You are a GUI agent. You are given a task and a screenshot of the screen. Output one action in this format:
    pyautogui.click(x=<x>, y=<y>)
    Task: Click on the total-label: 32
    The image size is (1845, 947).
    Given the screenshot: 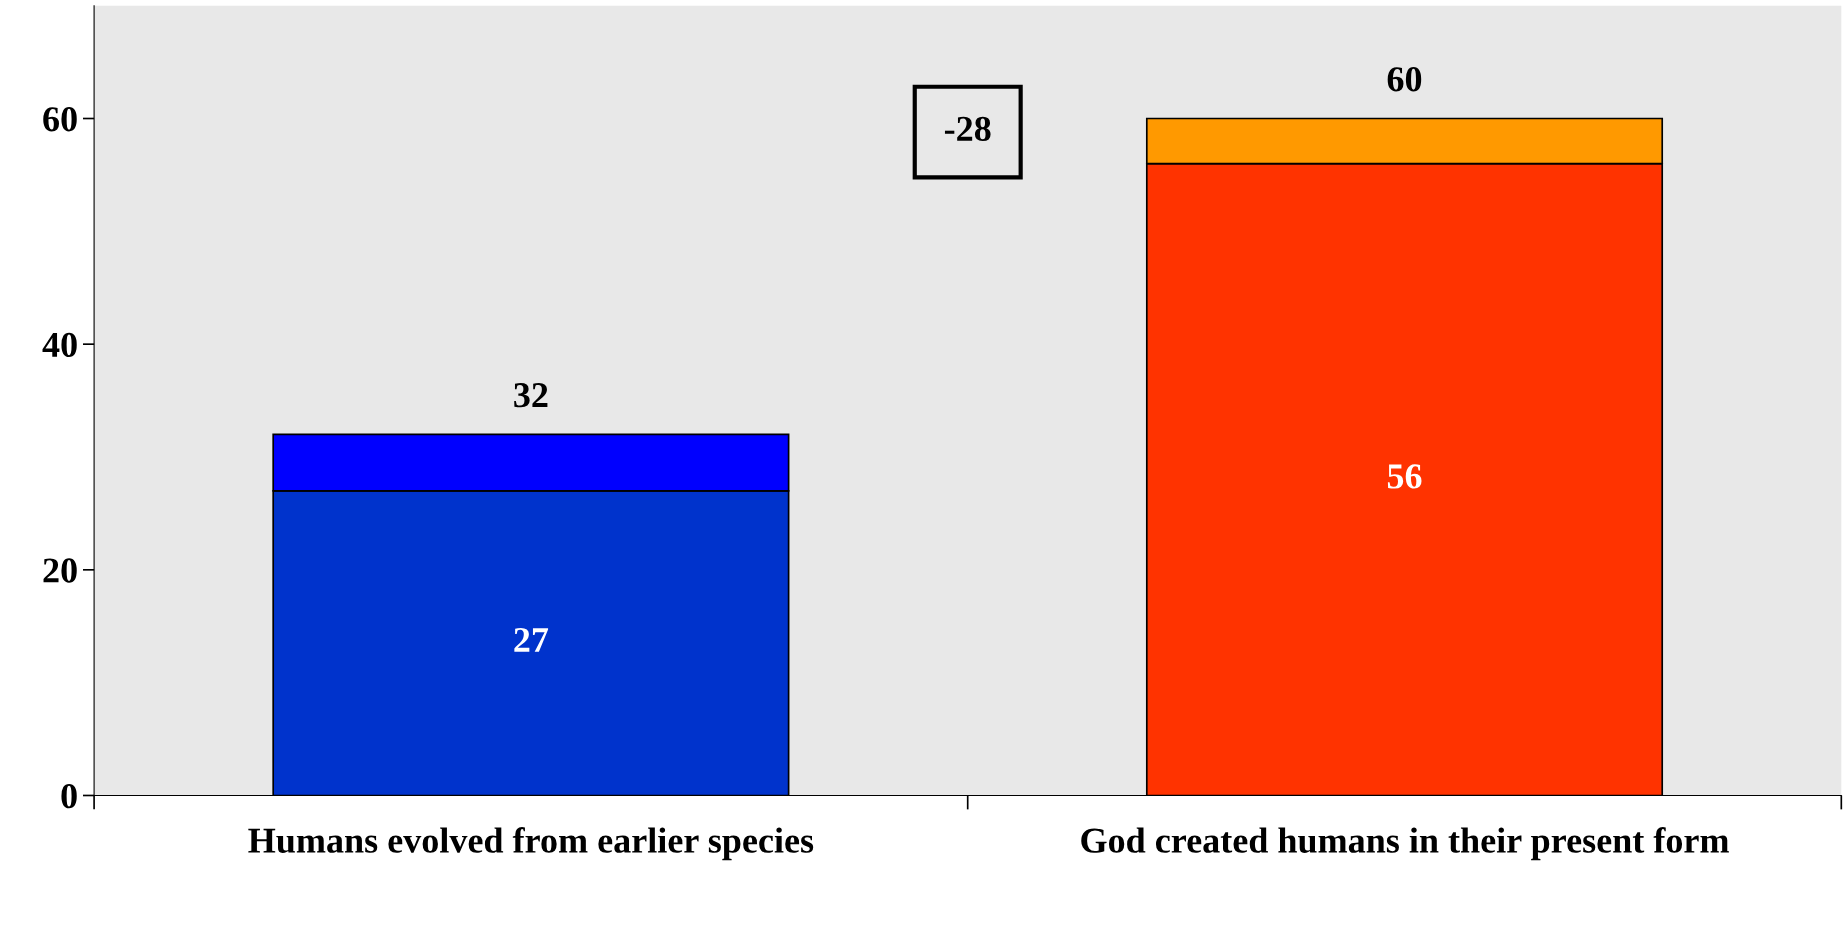 What is the action you would take?
    pyautogui.click(x=531, y=395)
    